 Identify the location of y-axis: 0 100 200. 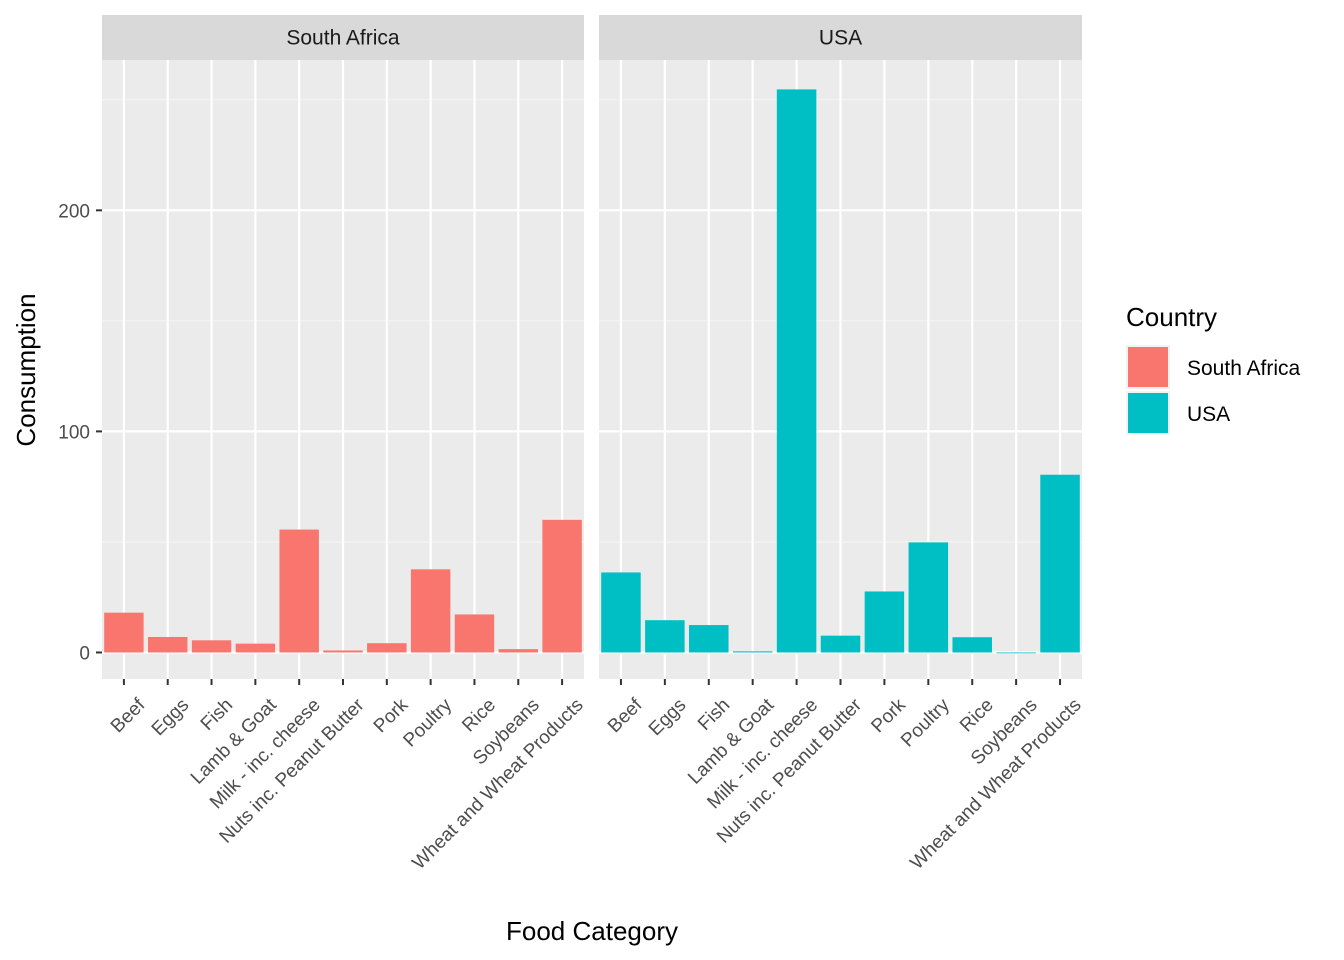
(80, 432).